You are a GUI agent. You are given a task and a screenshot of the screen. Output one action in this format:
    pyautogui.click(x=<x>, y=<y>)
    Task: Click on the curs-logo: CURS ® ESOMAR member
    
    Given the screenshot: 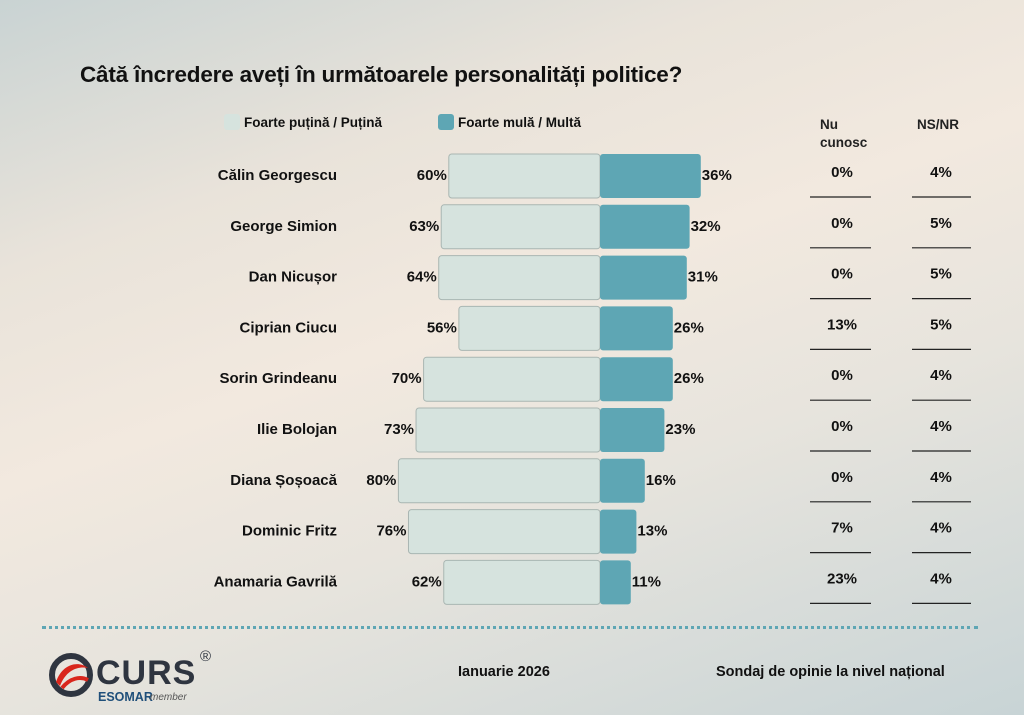 What is the action you would take?
    pyautogui.click(x=135, y=679)
    